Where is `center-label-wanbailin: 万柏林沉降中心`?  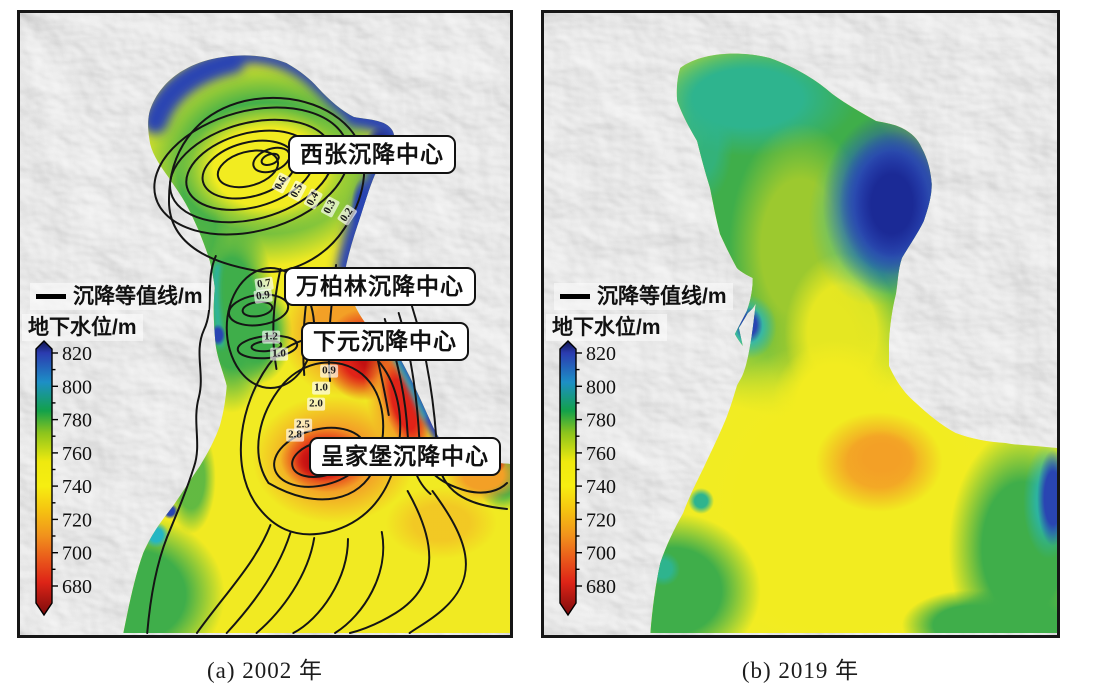
center-label-wanbailin: 万柏林沉降中心 is located at coordinates (380, 286).